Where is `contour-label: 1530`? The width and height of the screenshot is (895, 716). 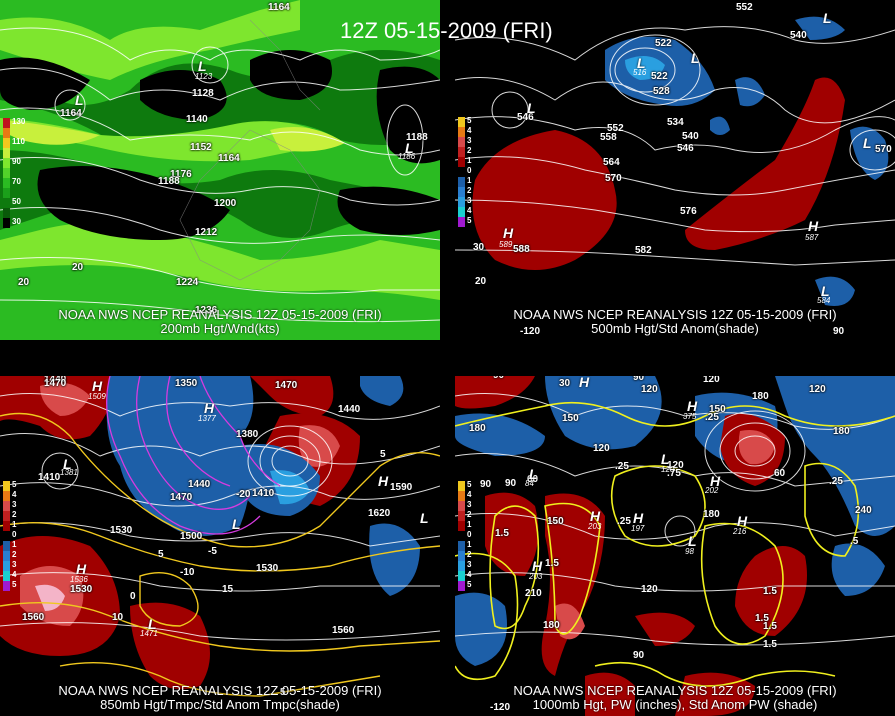
contour-label: 1530 is located at coordinates (81, 589).